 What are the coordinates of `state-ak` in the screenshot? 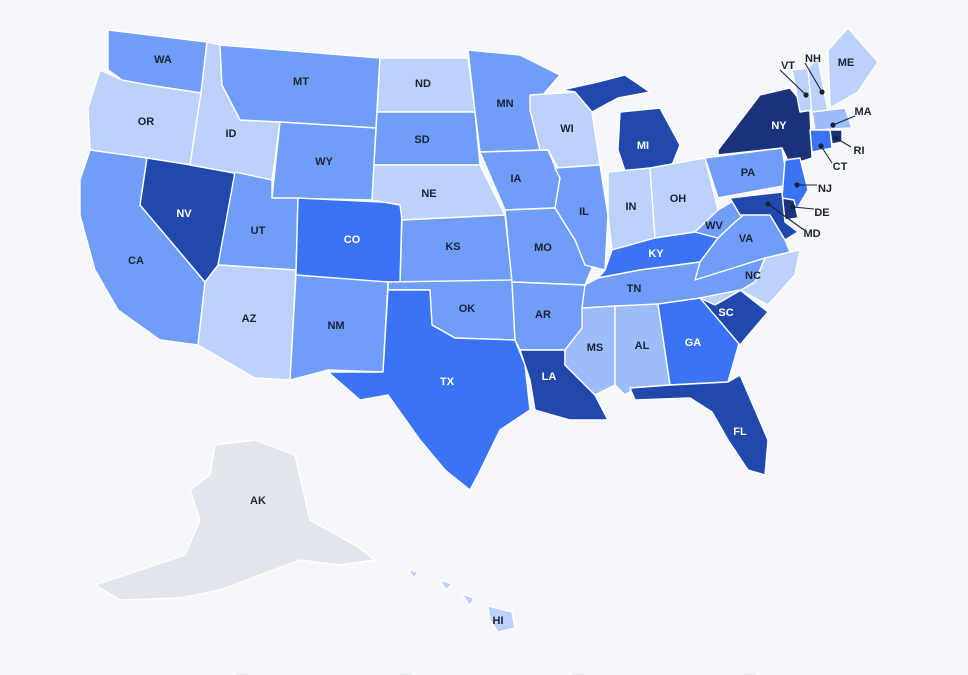 It's located at (235, 520).